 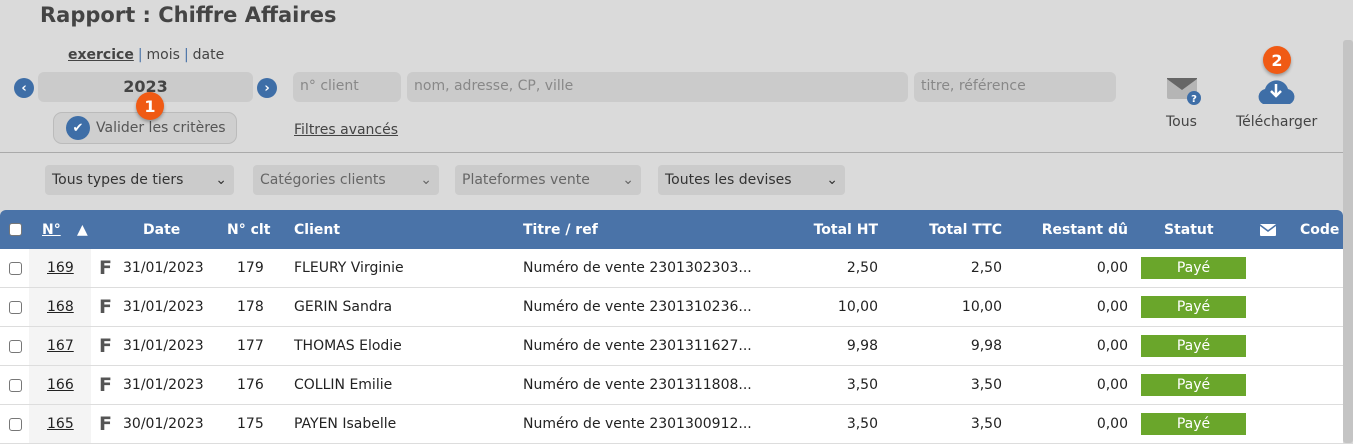 What do you see at coordinates (60, 385) in the screenshot?
I see `invoice-number-link: 166` at bounding box center [60, 385].